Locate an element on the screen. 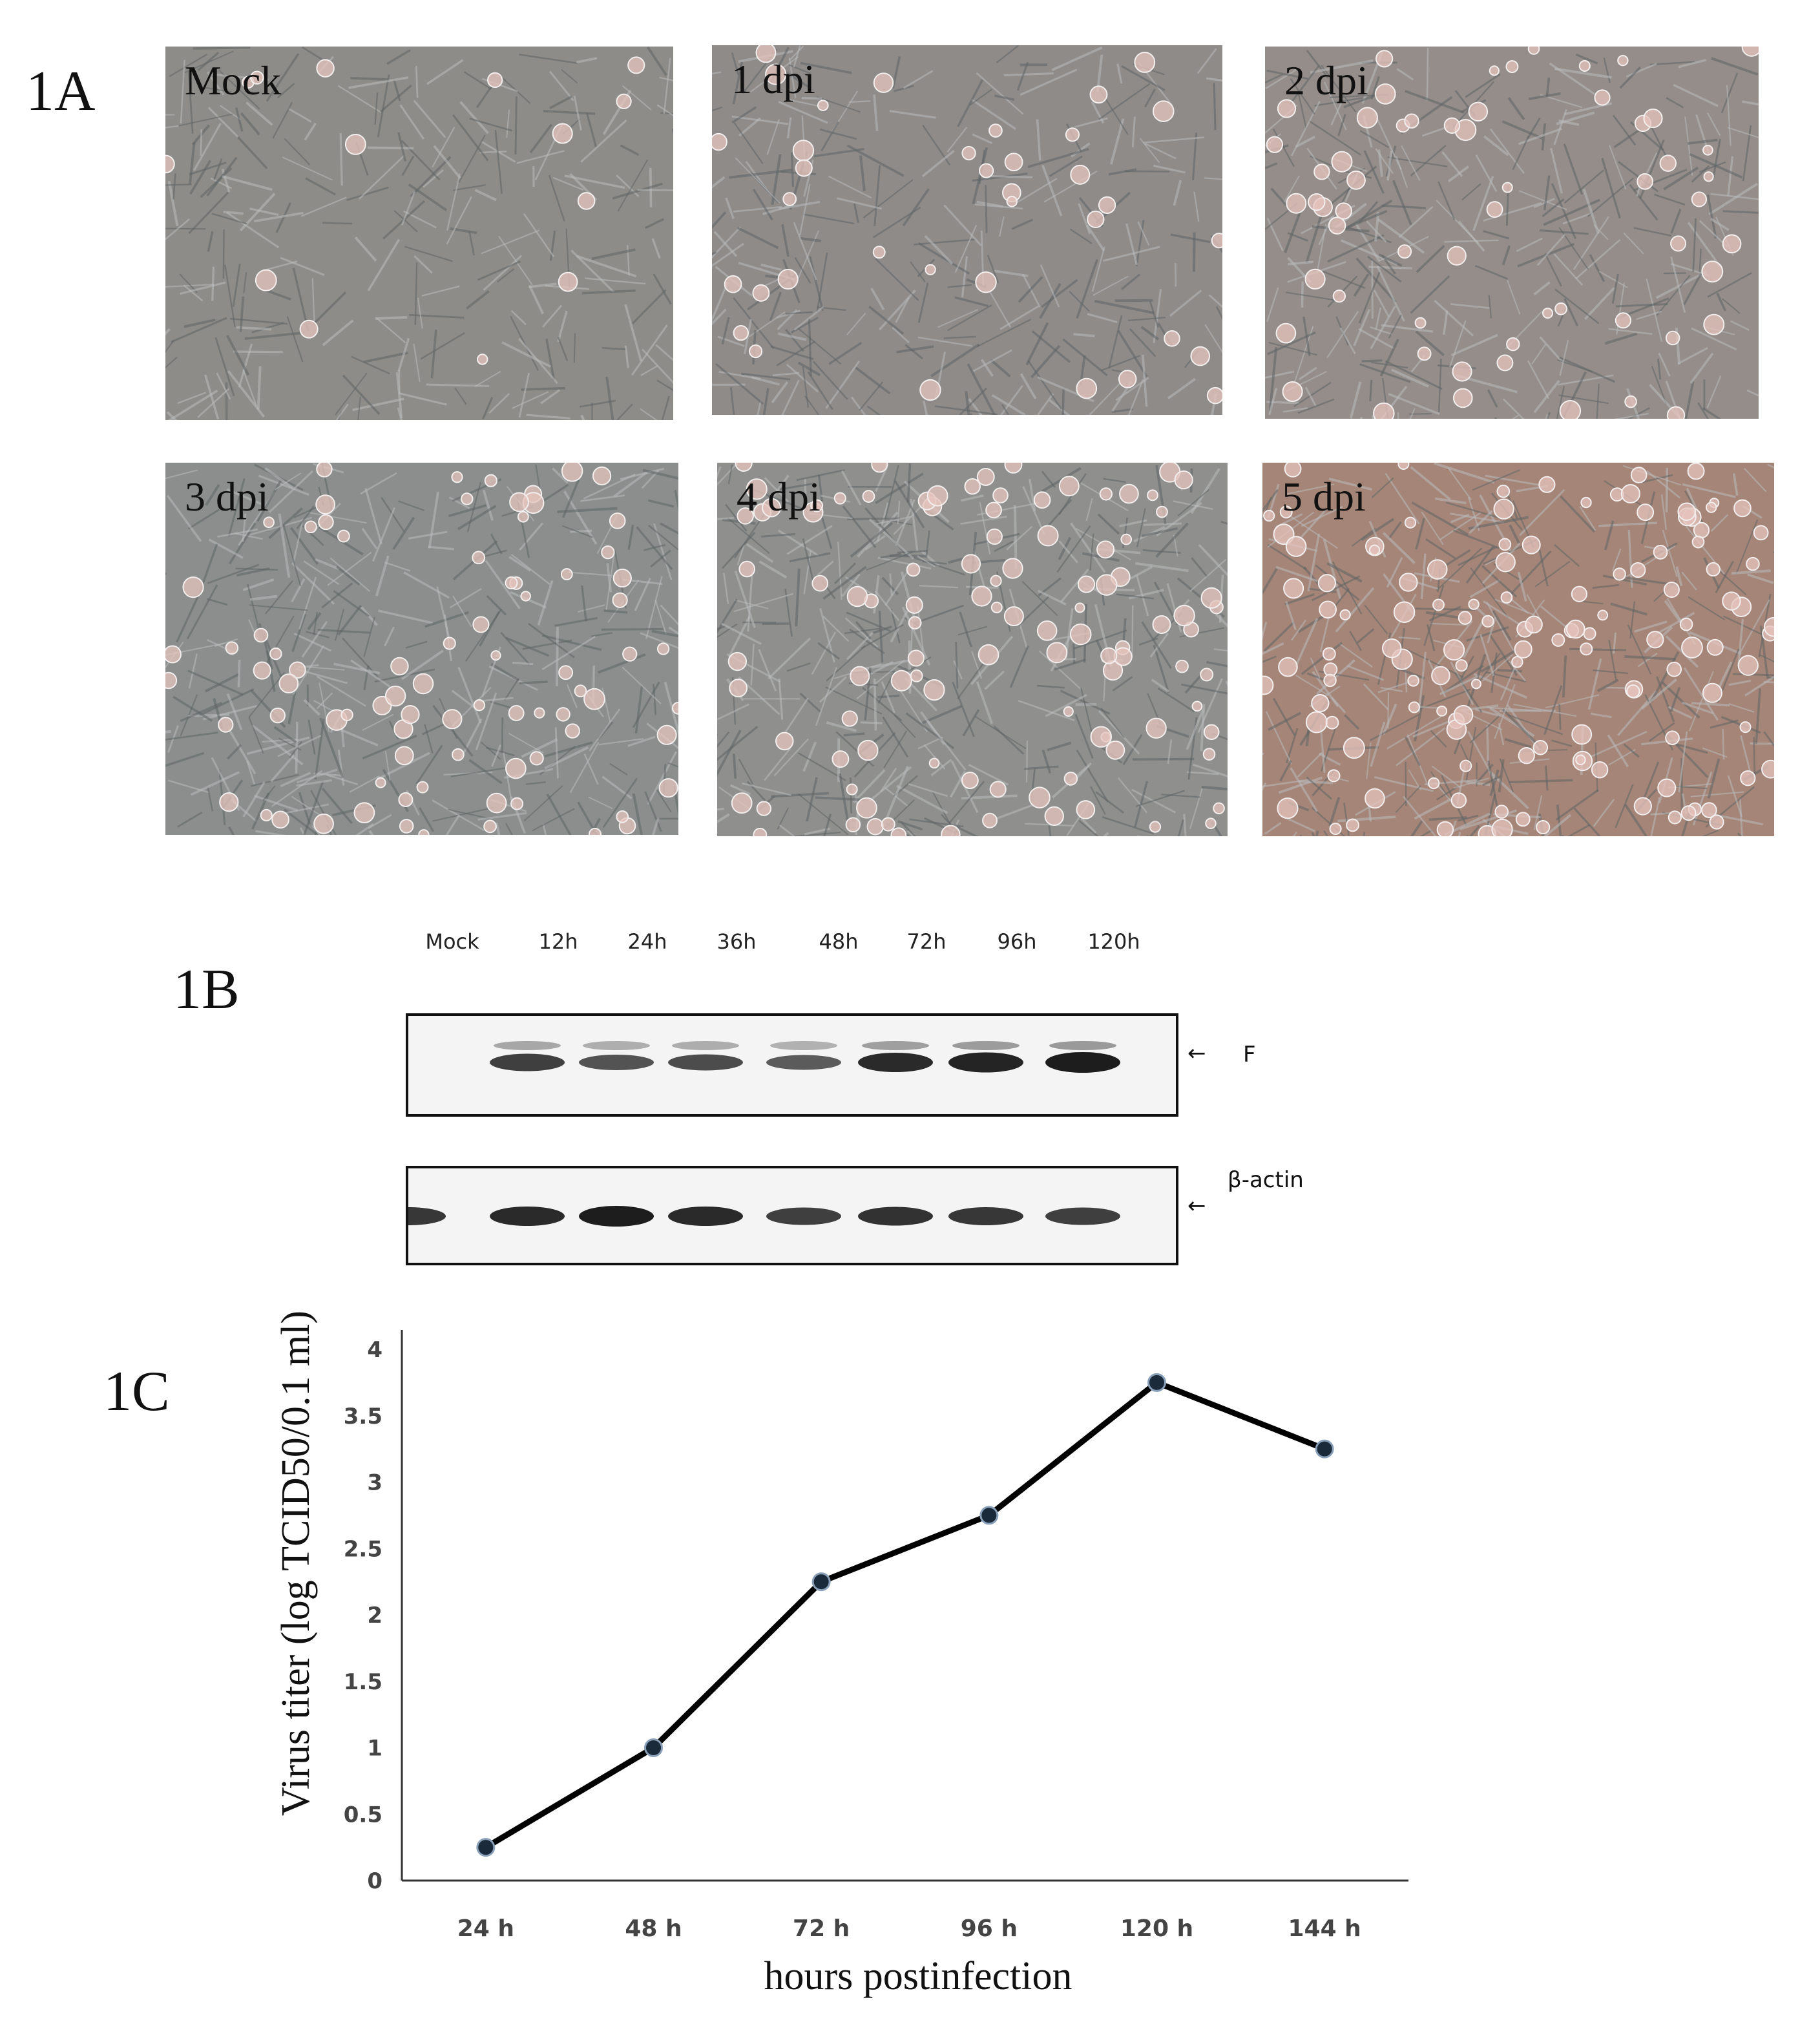 The width and height of the screenshot is (1820, 2035). micrograph-3dpi: 3 dpi is located at coordinates (421, 649).